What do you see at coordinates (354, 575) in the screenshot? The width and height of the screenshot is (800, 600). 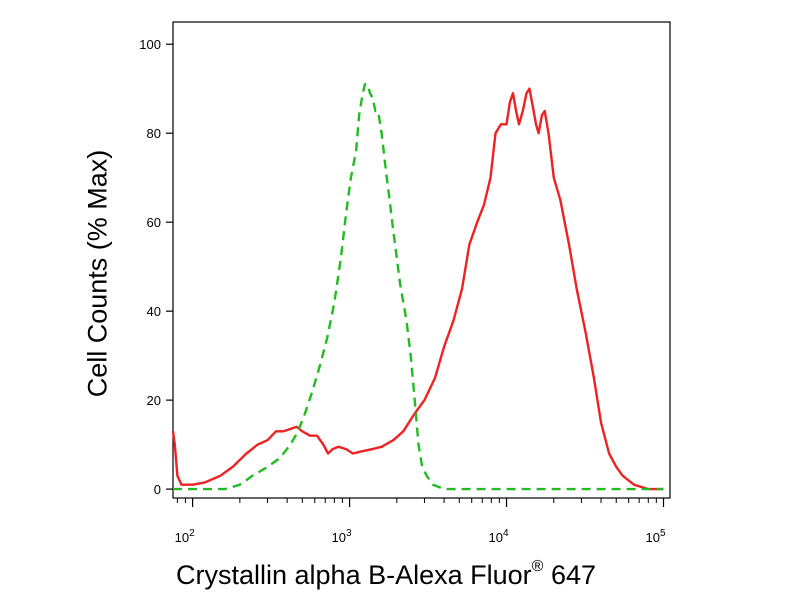 I see `x-axis-title-main: Crystallin alpha B-Alexa Fluor` at bounding box center [354, 575].